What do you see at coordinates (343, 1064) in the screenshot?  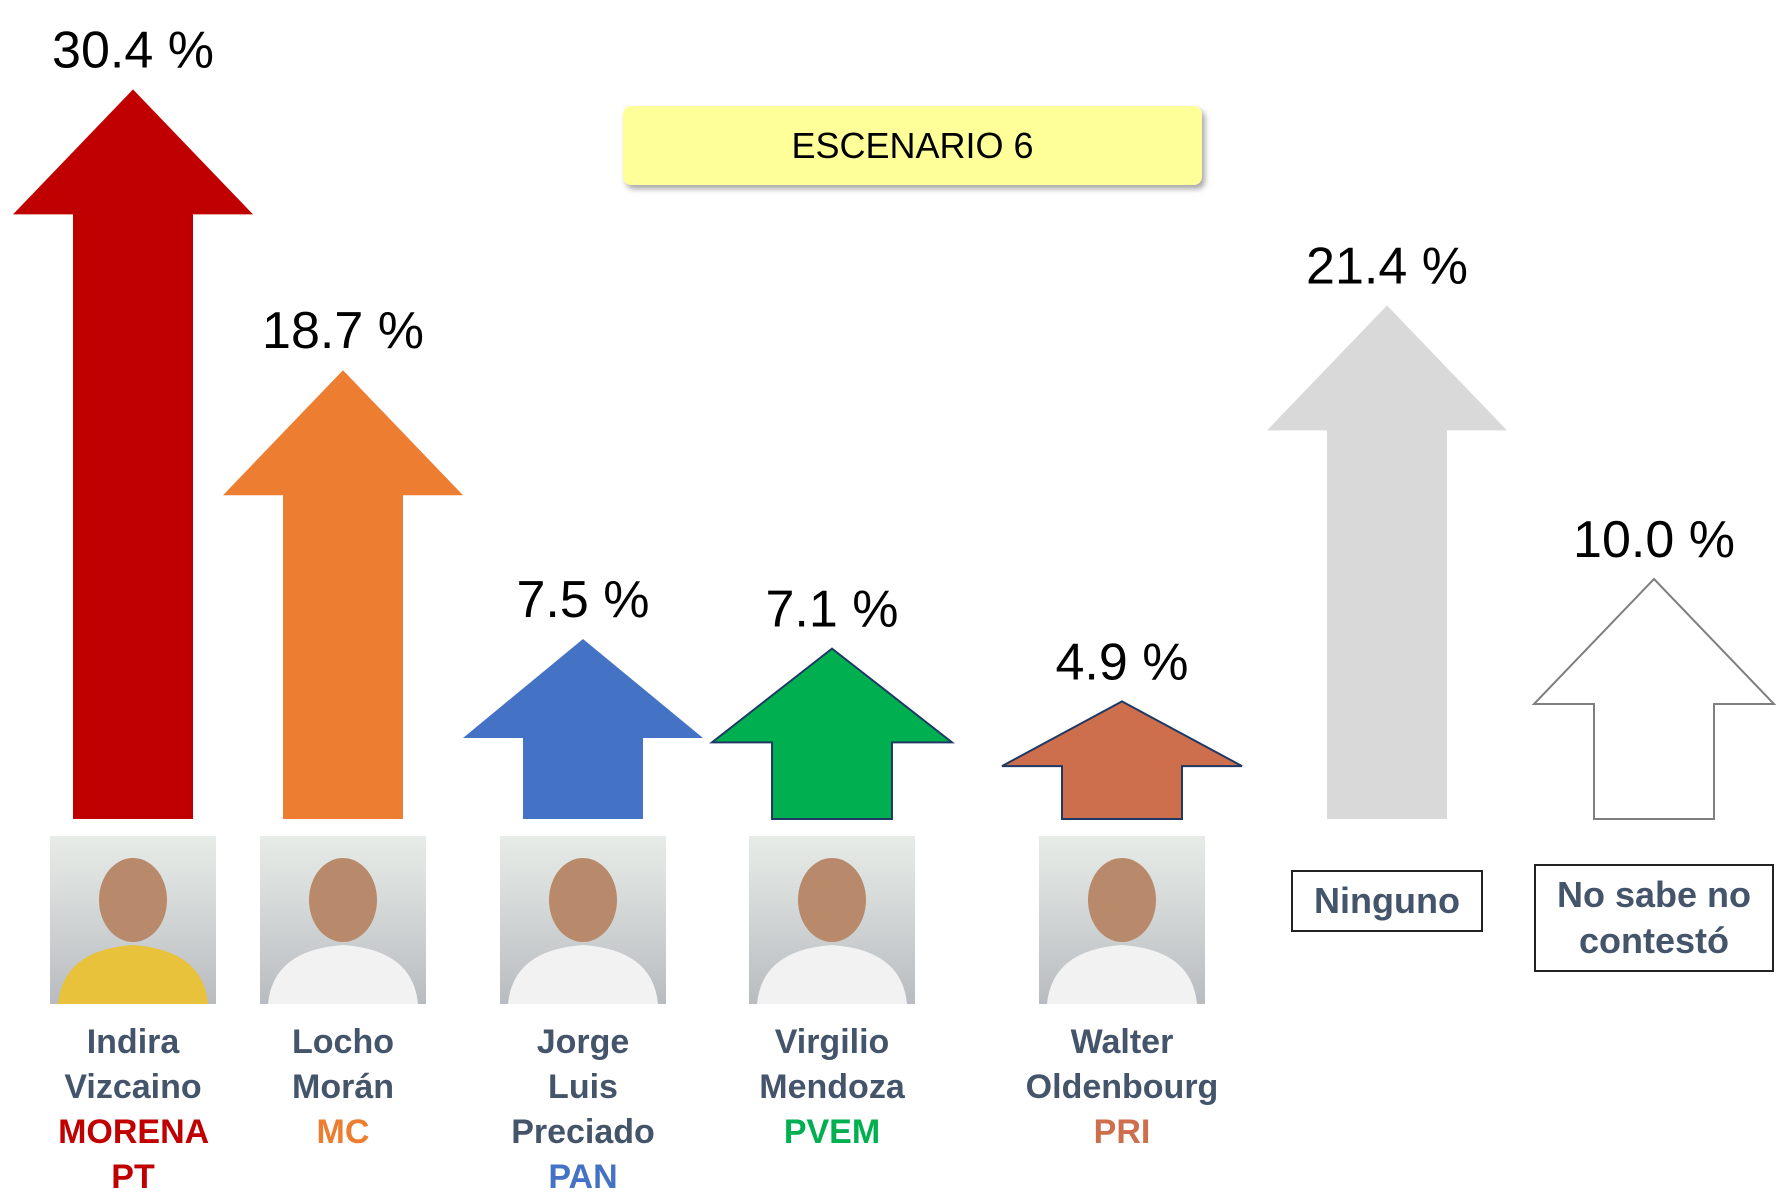 I see `name-text: Locho Morán` at bounding box center [343, 1064].